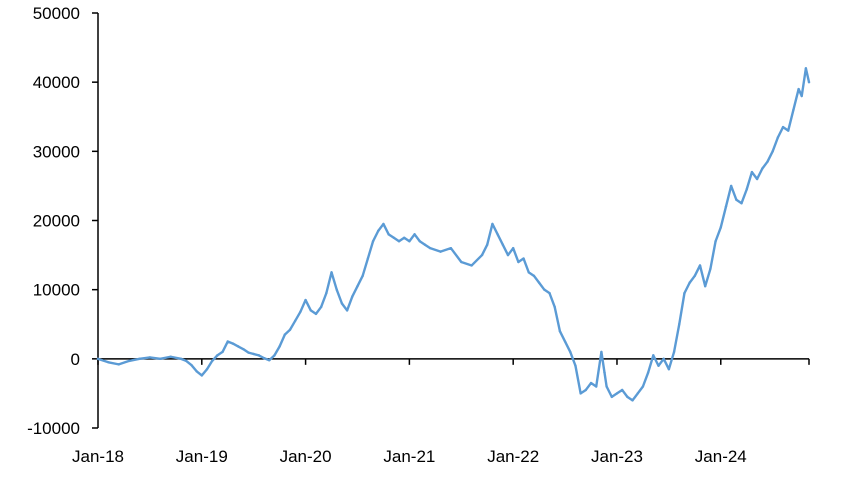  What do you see at coordinates (56, 290) in the screenshot?
I see `y-tick-label: 10000` at bounding box center [56, 290].